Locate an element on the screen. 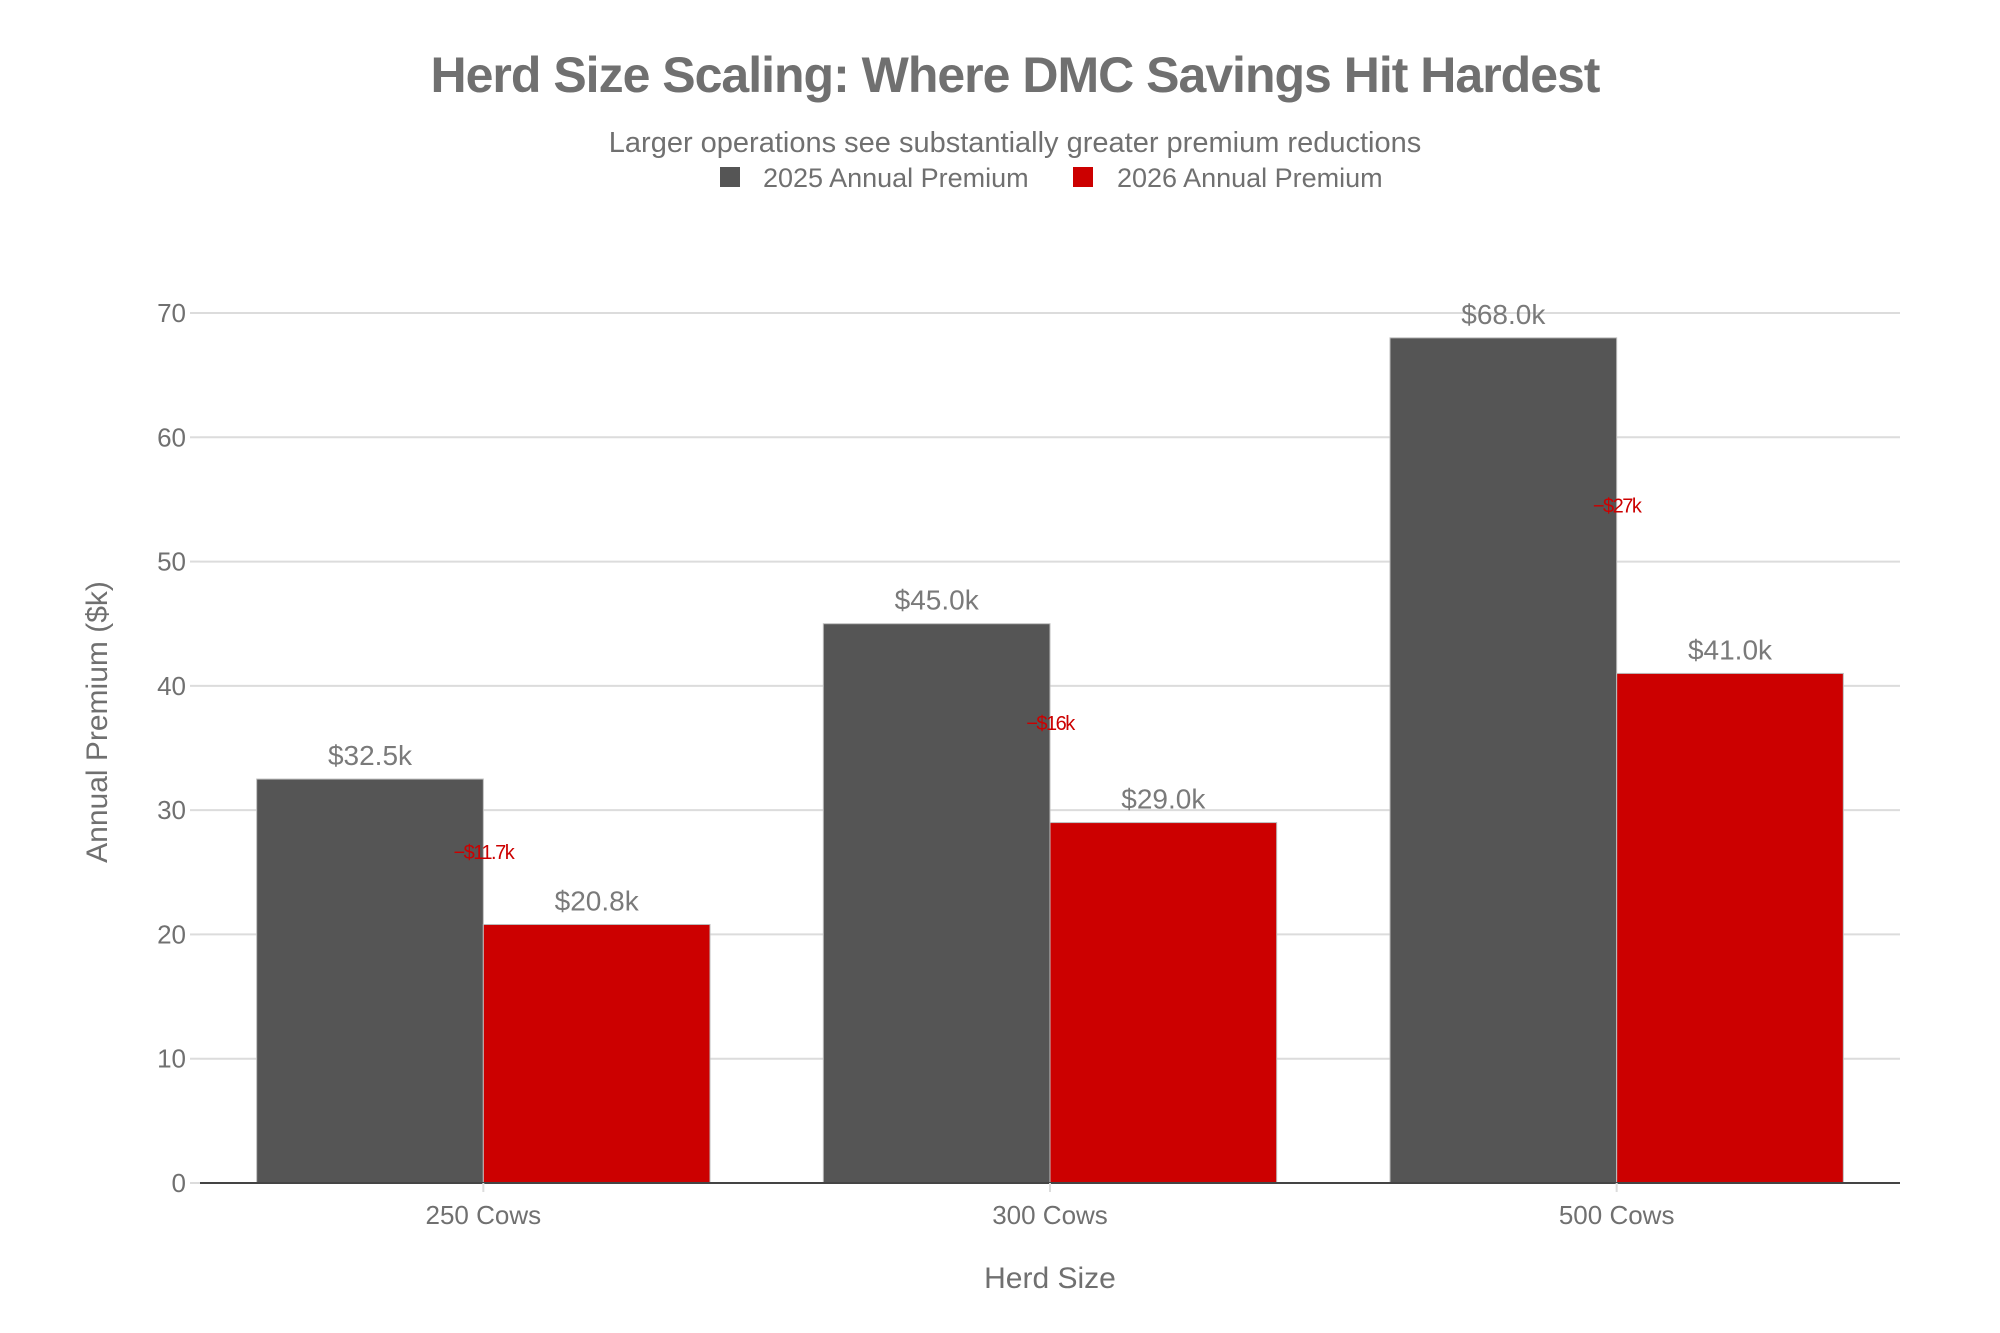 This screenshot has height=1333, width=2000. legend: 2025 Annual Premium 2026 Annual Premium is located at coordinates (1051, 178).